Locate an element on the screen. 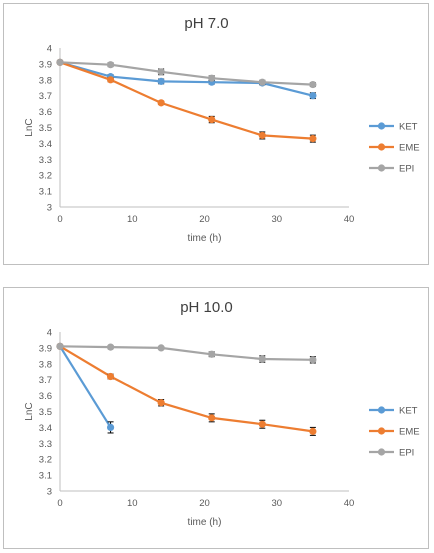 The image size is (434, 553). series-eme is located at coordinates (186, 389).